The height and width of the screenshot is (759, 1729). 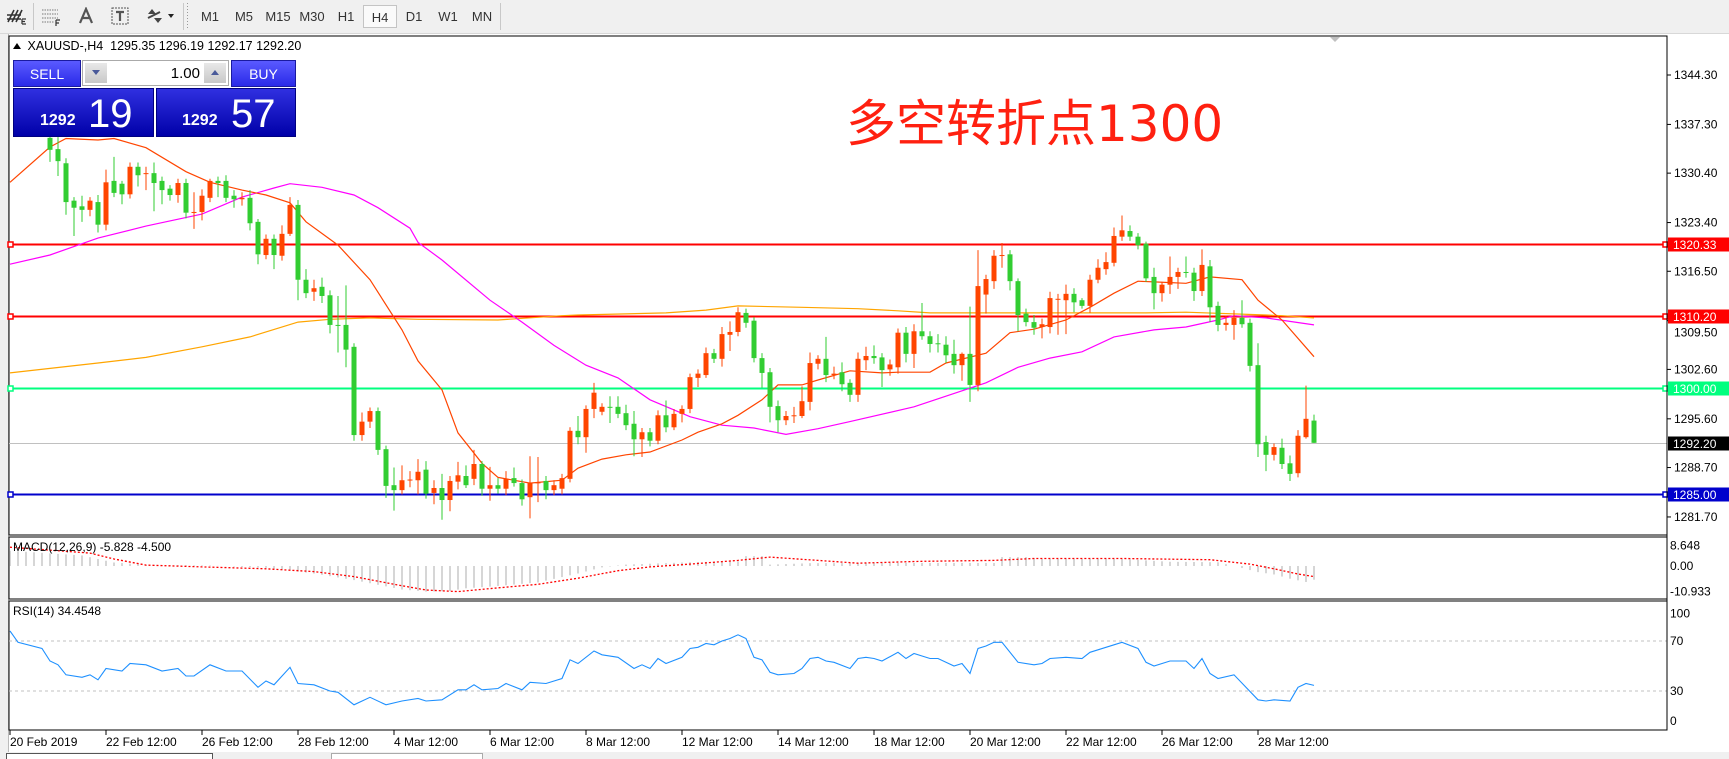 What do you see at coordinates (161, 16) in the screenshot?
I see `arrows-icon` at bounding box center [161, 16].